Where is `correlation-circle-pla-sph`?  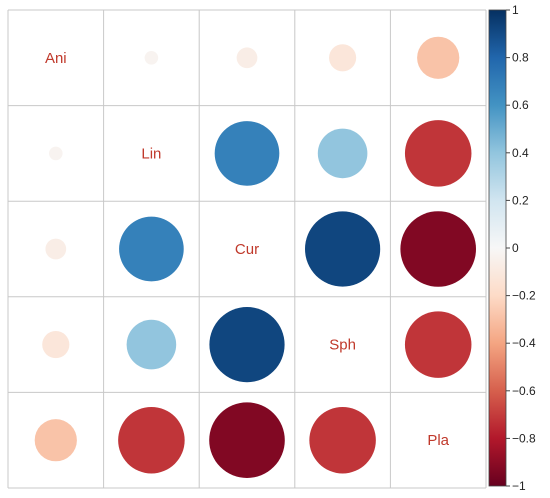
correlation-circle-pla-sph is located at coordinates (342, 440).